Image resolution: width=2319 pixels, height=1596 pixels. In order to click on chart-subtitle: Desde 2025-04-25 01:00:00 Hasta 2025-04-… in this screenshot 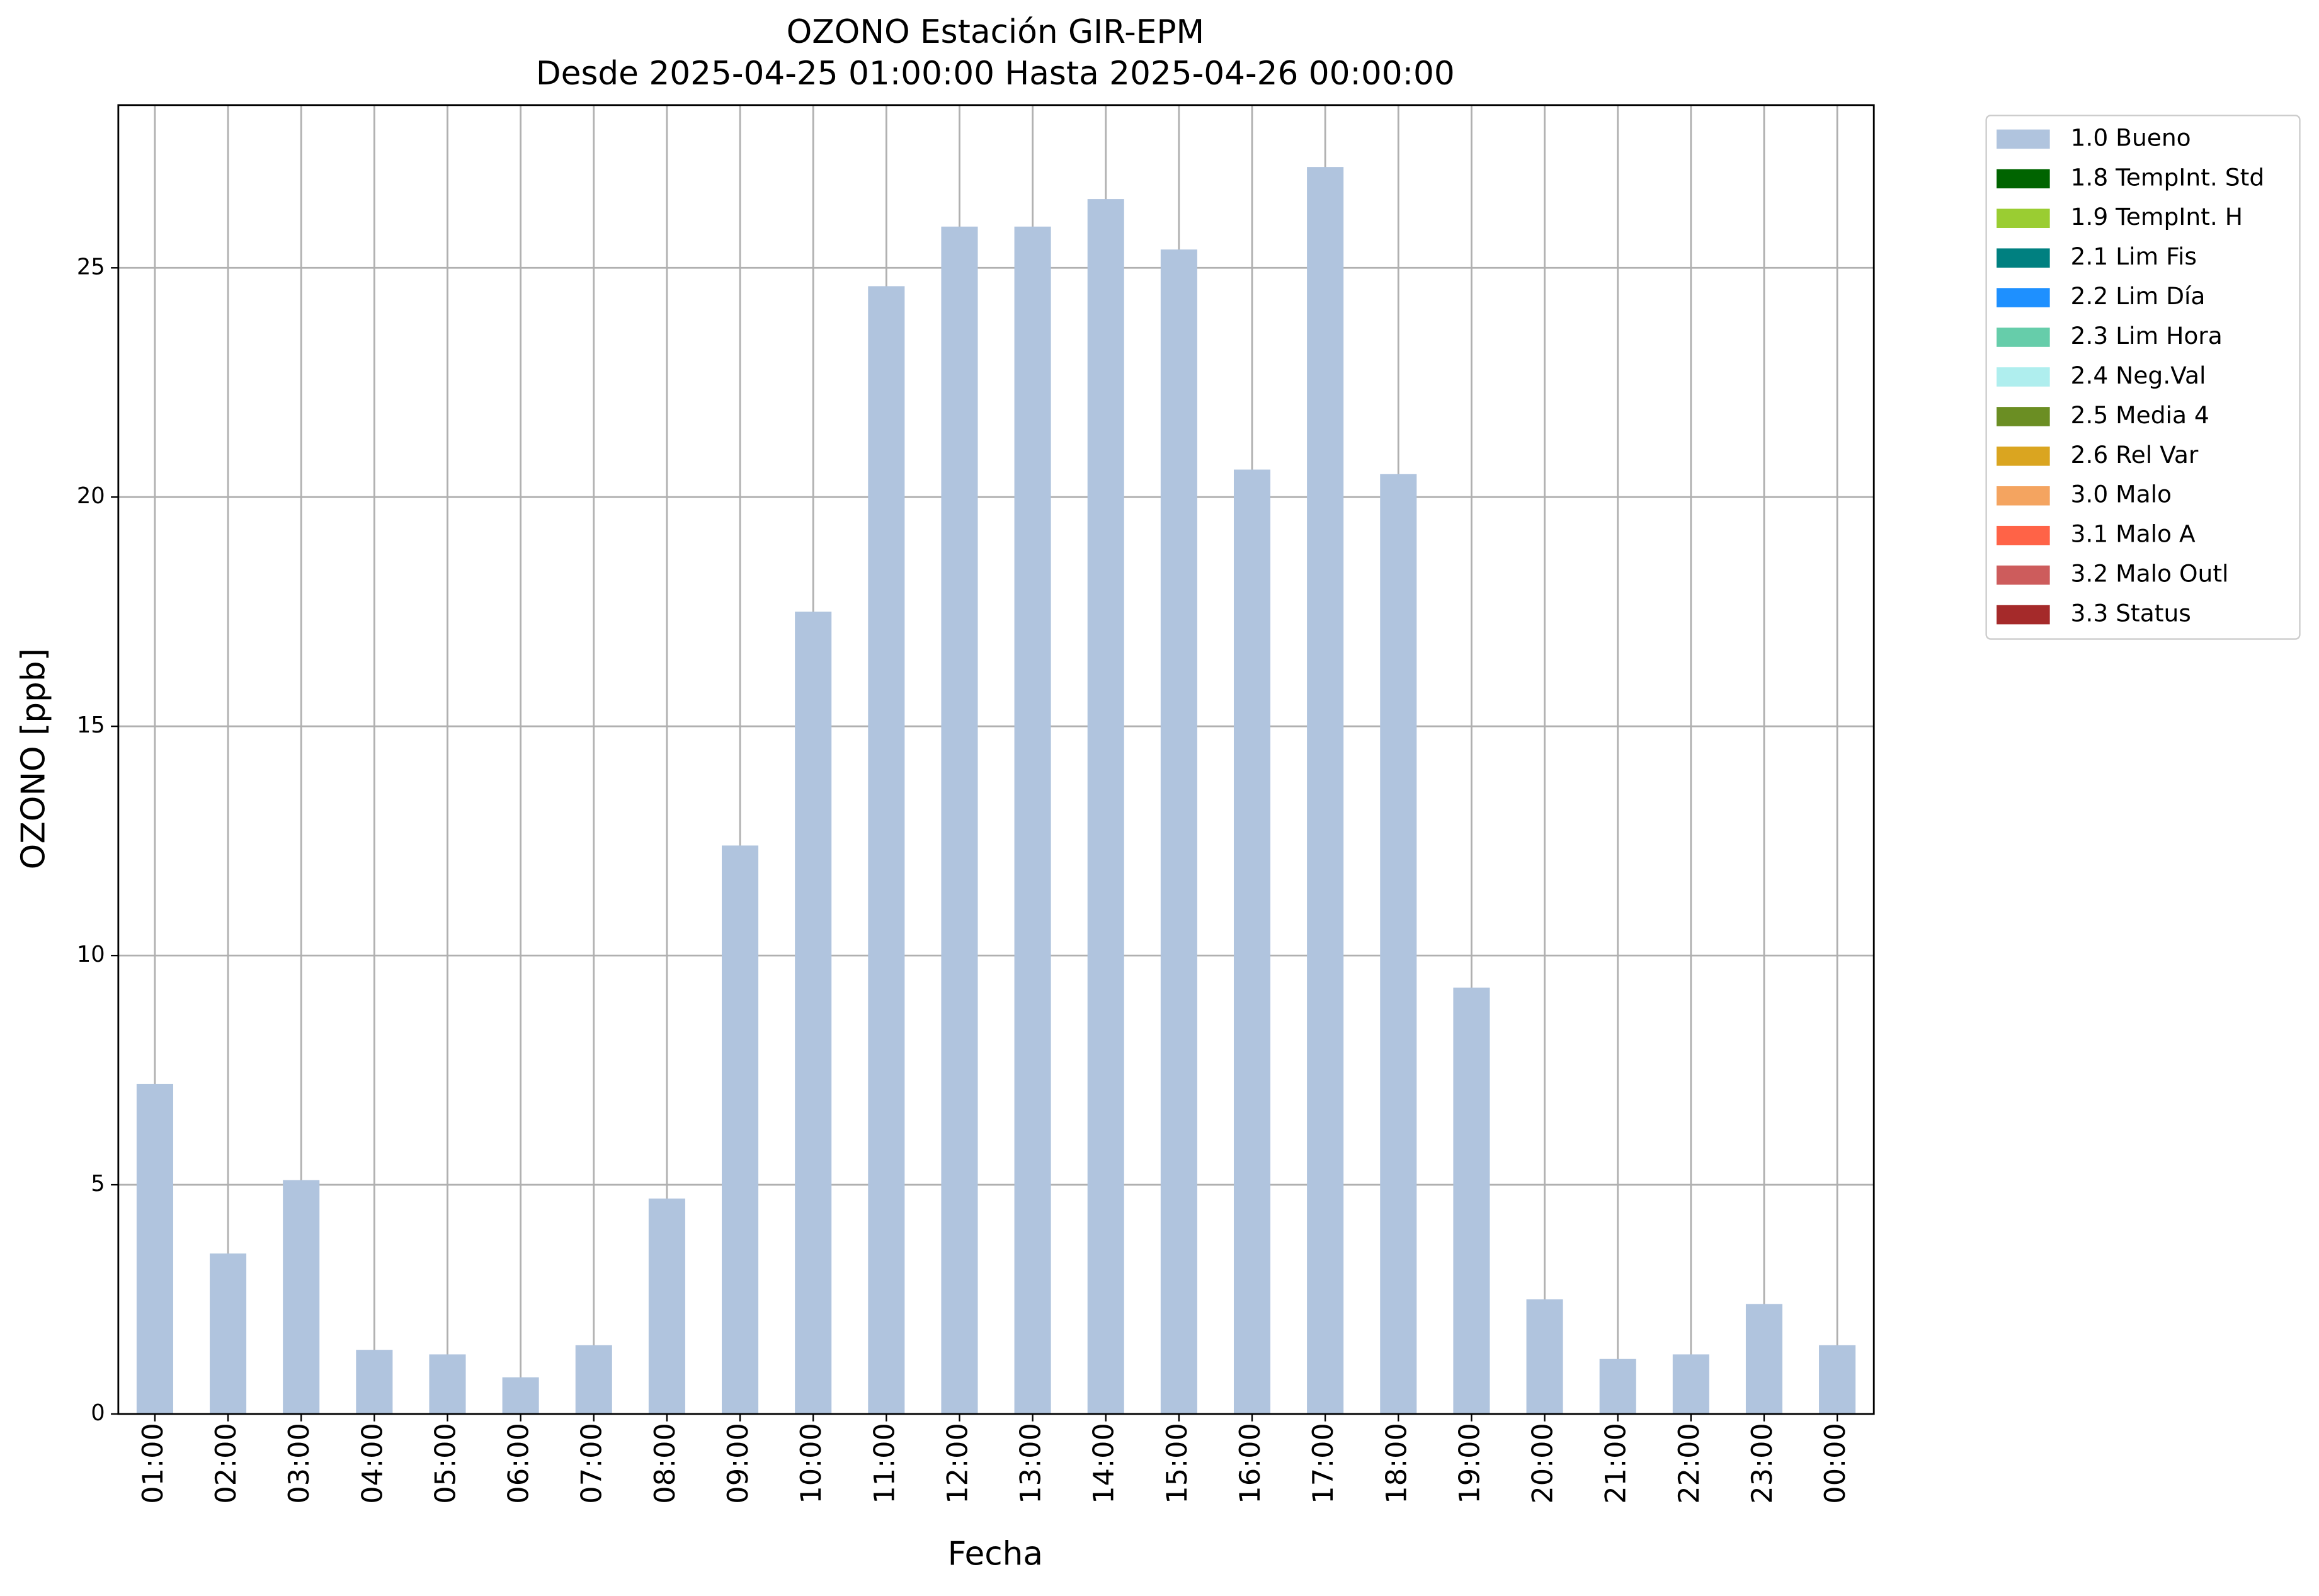, I will do `click(995, 74)`.